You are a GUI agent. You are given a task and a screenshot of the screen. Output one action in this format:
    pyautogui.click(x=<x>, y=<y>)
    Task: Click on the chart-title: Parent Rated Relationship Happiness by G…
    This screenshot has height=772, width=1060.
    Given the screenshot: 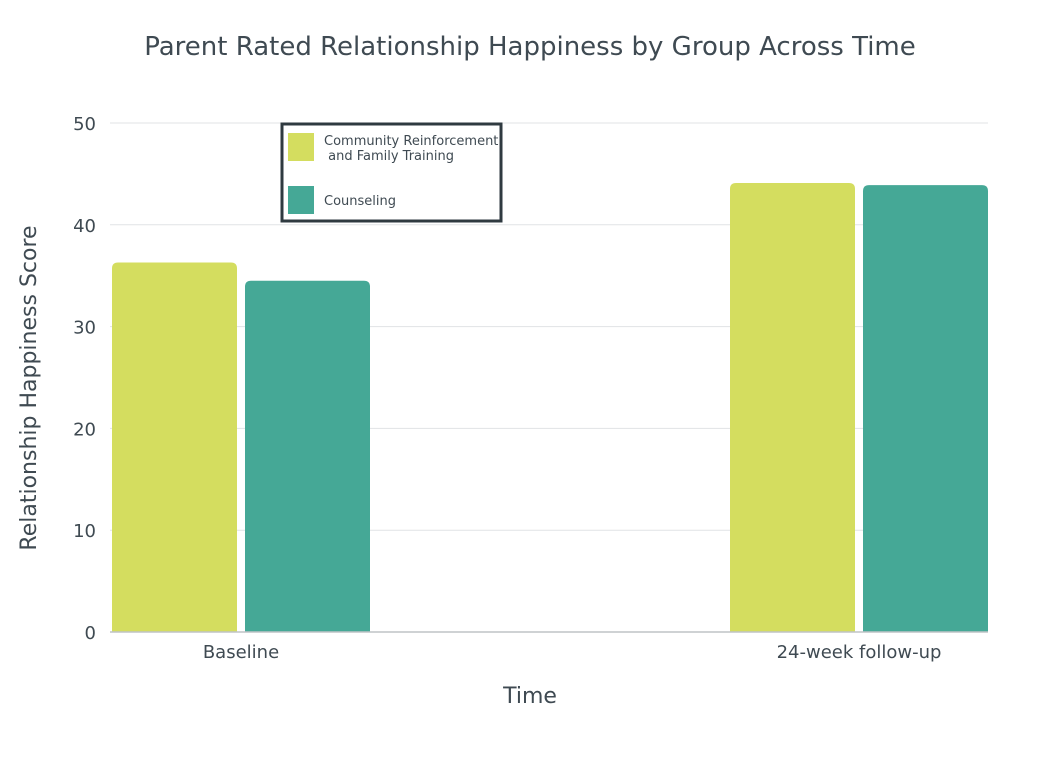 What is the action you would take?
    pyautogui.click(x=530, y=47)
    